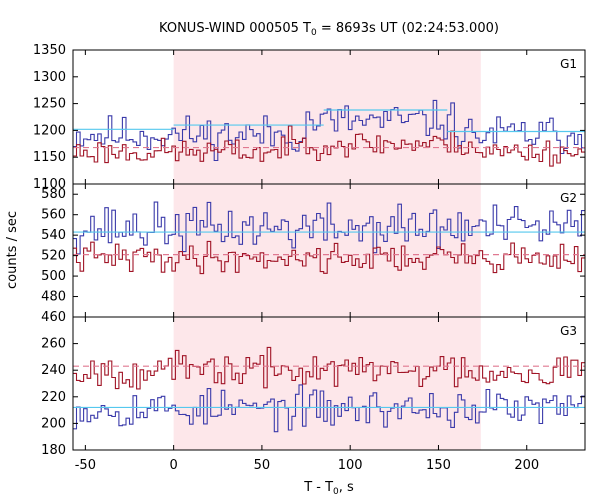 This screenshot has height=500, width=600. Describe the element at coordinates (53, 423) in the screenshot. I see `y-tick-label: 200` at that location.